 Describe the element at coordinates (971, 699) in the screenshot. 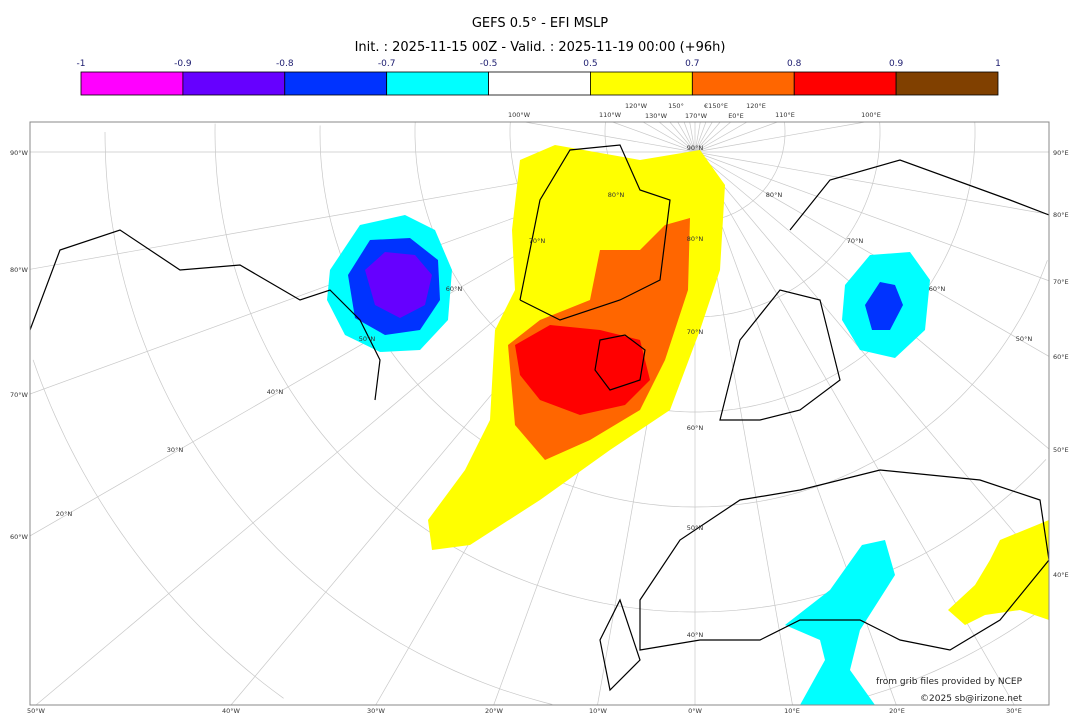

I see `copyright-credit: ©2025 sb@irizone.net` at that location.